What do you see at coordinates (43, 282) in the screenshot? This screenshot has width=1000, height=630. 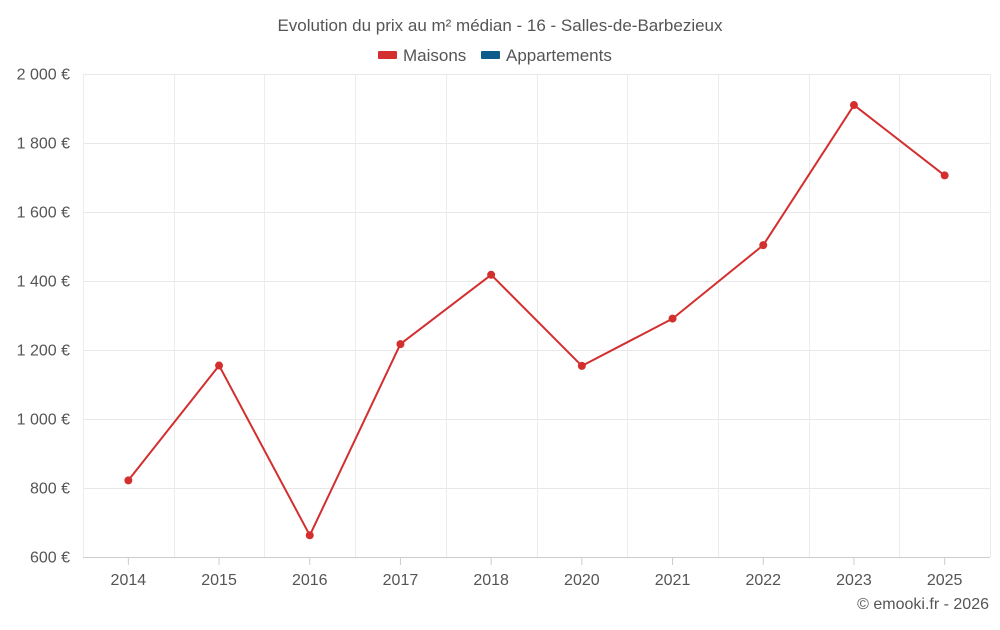 I see `y-tick-label: 1 400 €` at bounding box center [43, 282].